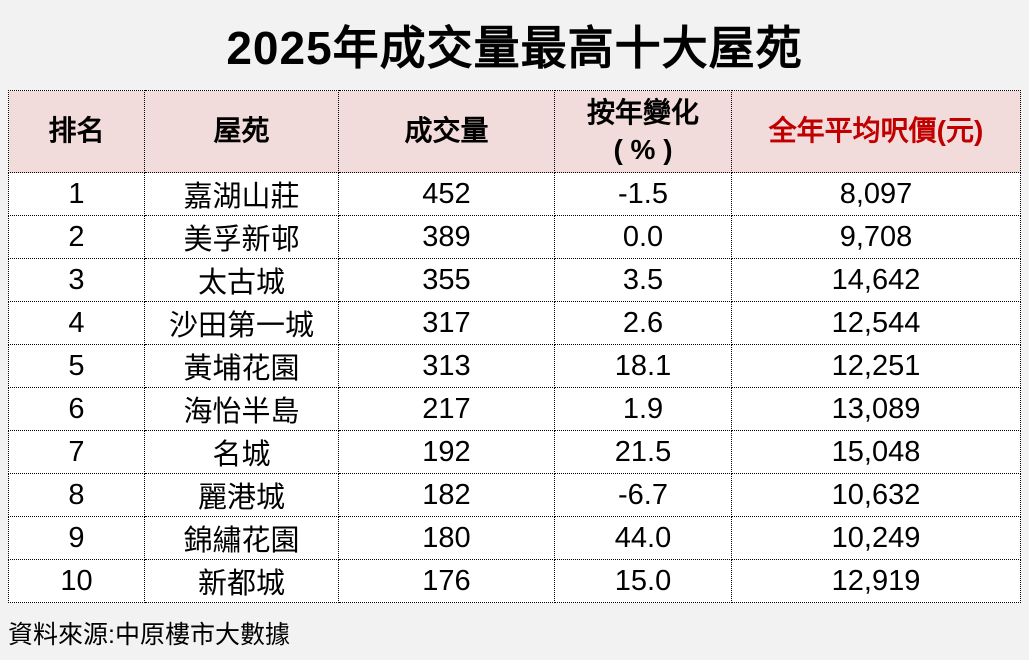  Describe the element at coordinates (241, 581) in the screenshot. I see `cell-estate: 新都城` at that location.